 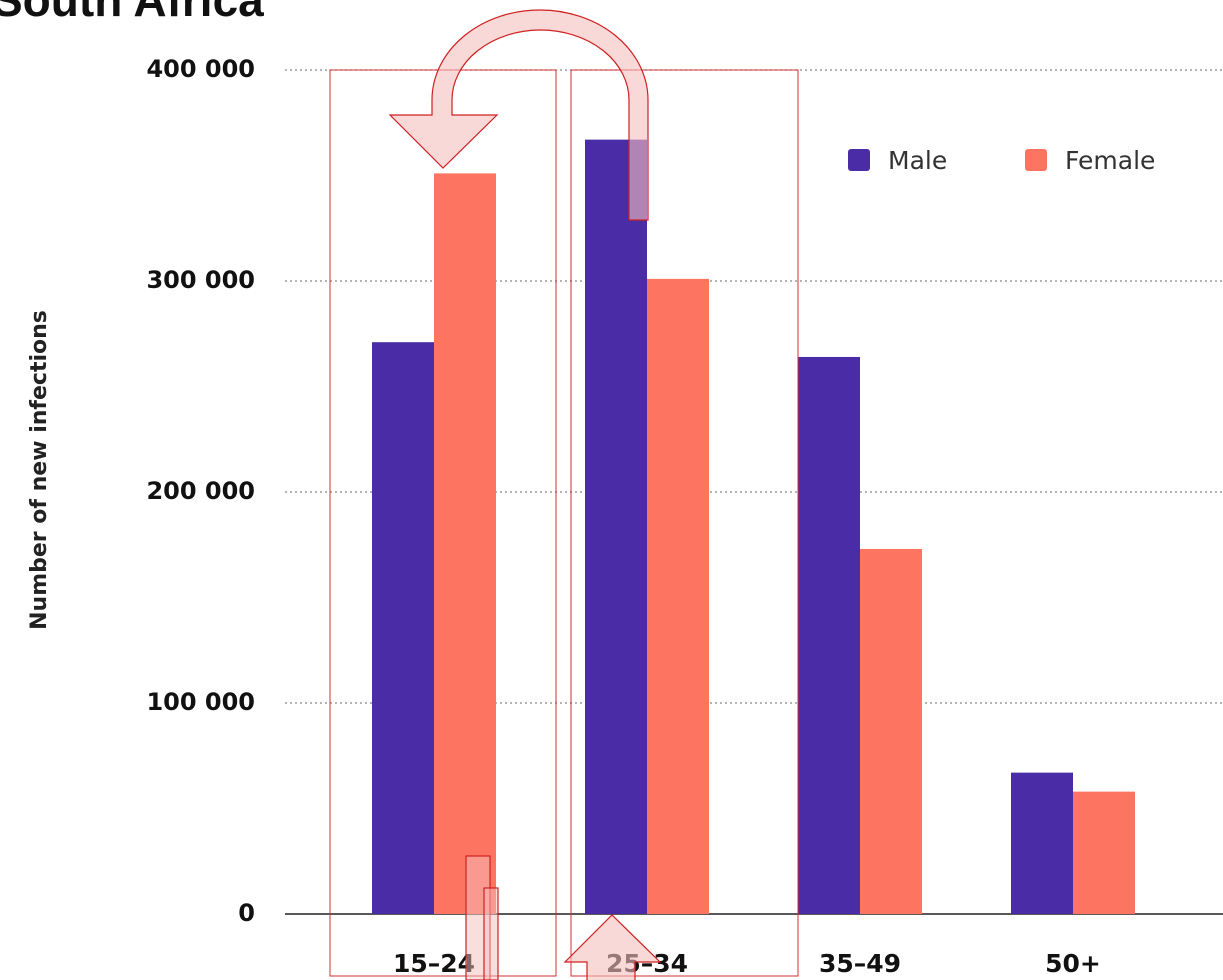 I want to click on y-tick-label: 100 000, so click(x=200, y=702).